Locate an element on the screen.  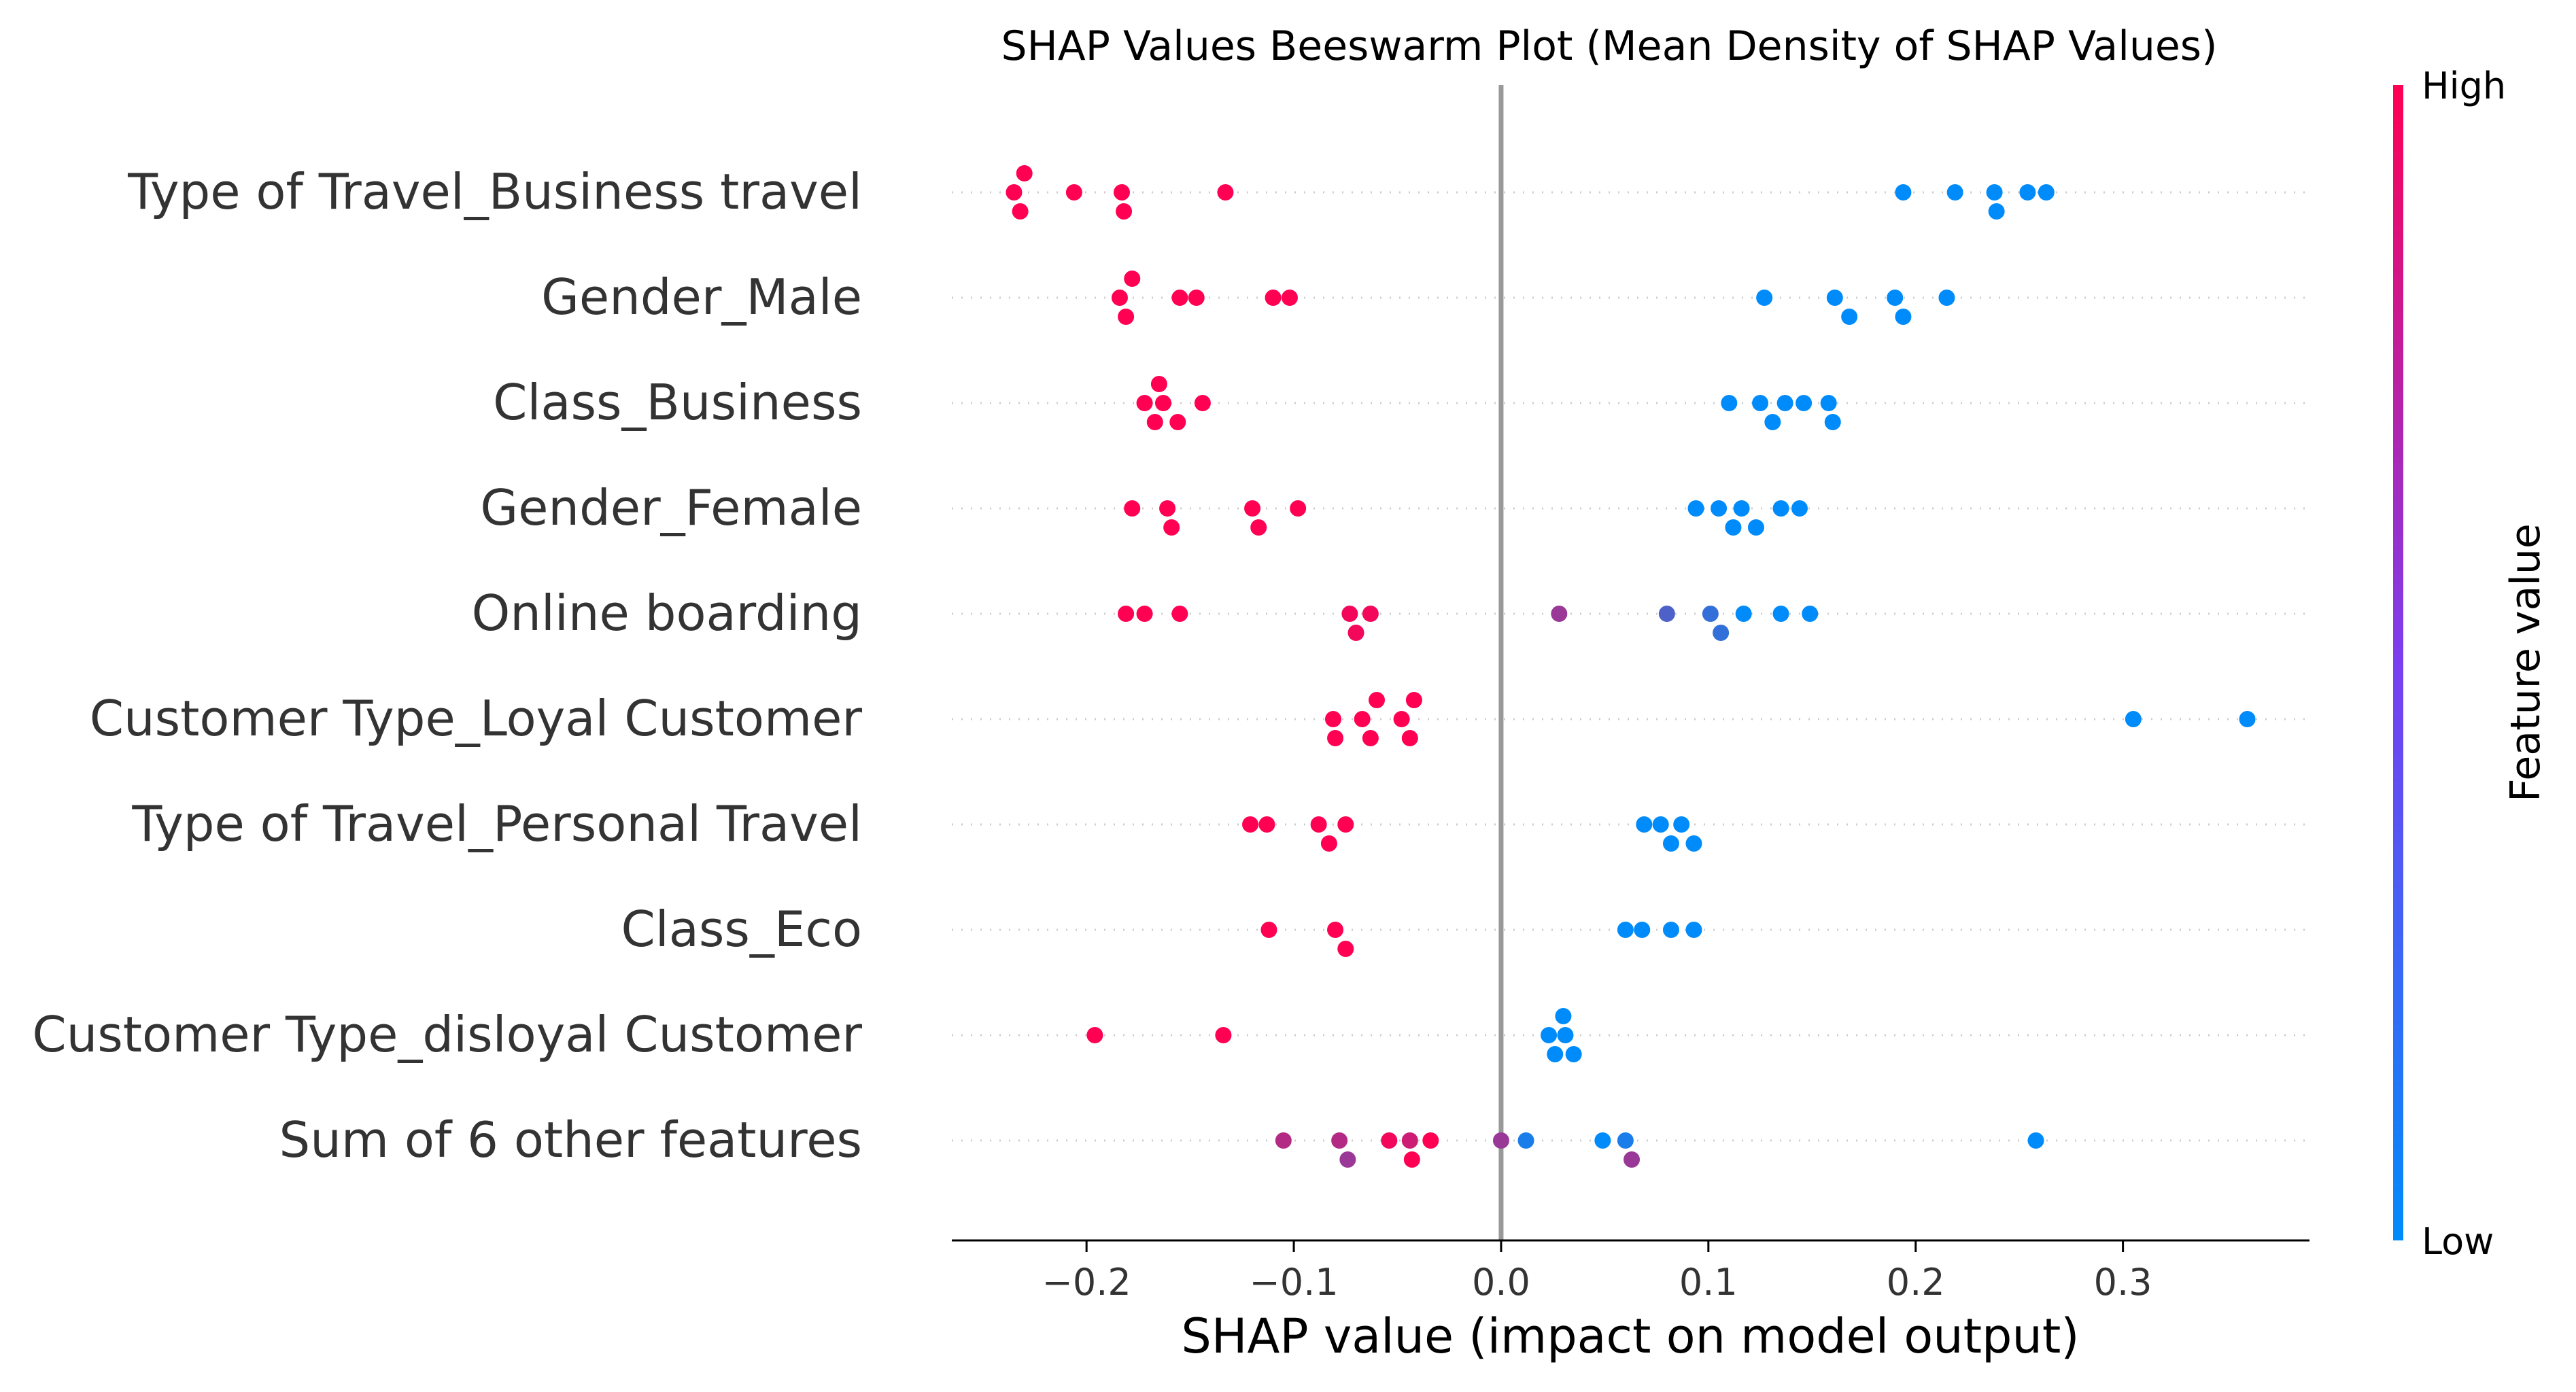
x-axis-label: SHAP value (impact on model output) is located at coordinates (1630, 1336).